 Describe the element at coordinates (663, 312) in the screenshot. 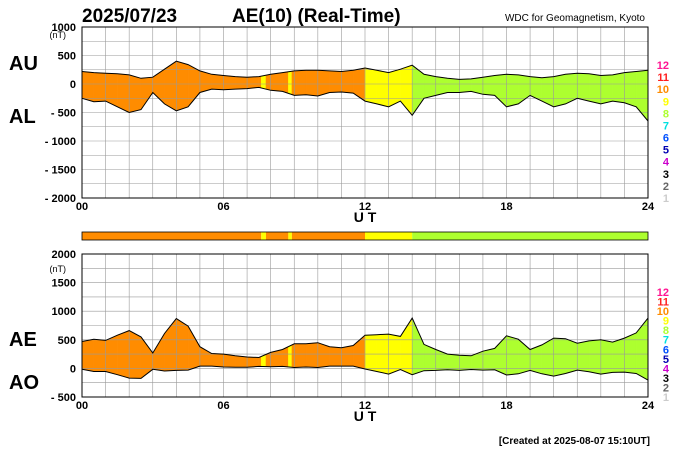

I see `level-scale-label: 10` at that location.